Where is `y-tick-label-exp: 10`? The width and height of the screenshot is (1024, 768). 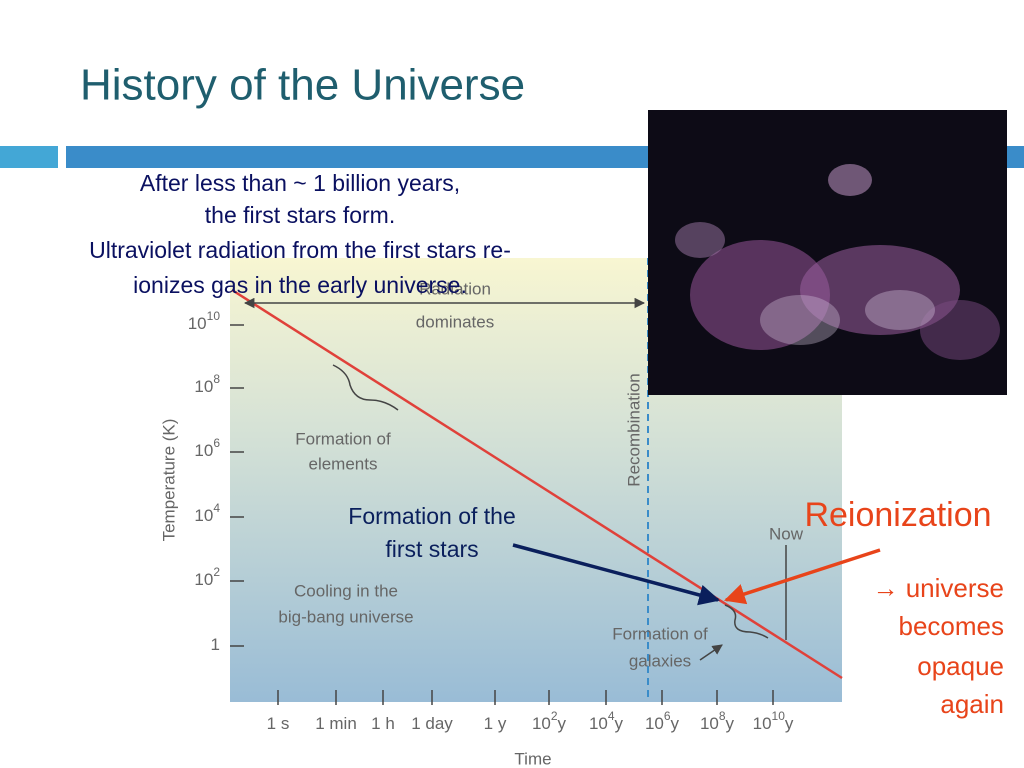 y-tick-label-exp: 10 is located at coordinates (214, 316).